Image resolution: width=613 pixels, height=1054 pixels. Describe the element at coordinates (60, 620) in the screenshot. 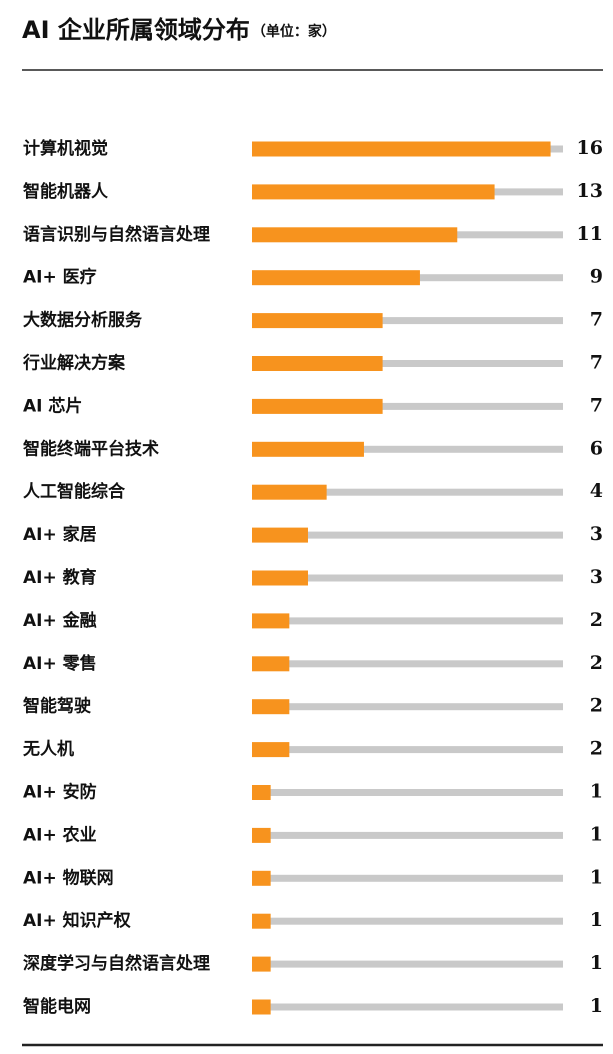

I see `category-label: AI+ 金融` at that location.